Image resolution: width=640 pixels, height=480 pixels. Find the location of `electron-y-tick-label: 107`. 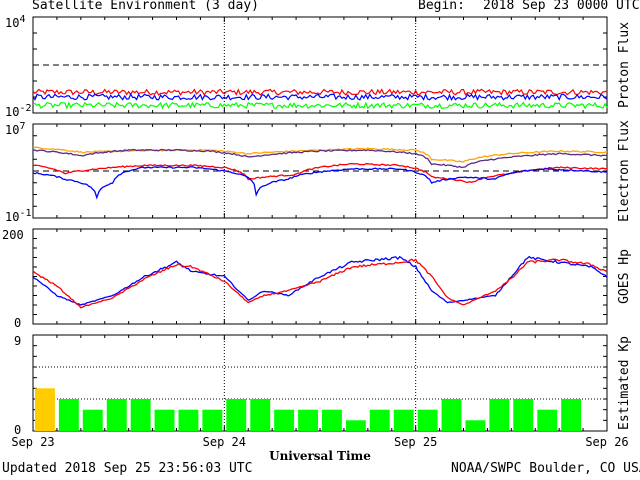

electron-y-tick-label: 107 is located at coordinates (15, 129).